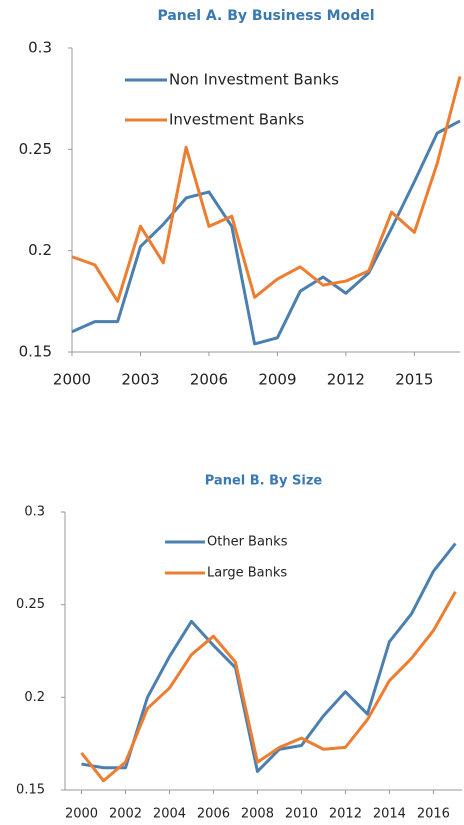 The width and height of the screenshot is (464, 825). I want to click on x-tick-label: 2008, so click(257, 814).